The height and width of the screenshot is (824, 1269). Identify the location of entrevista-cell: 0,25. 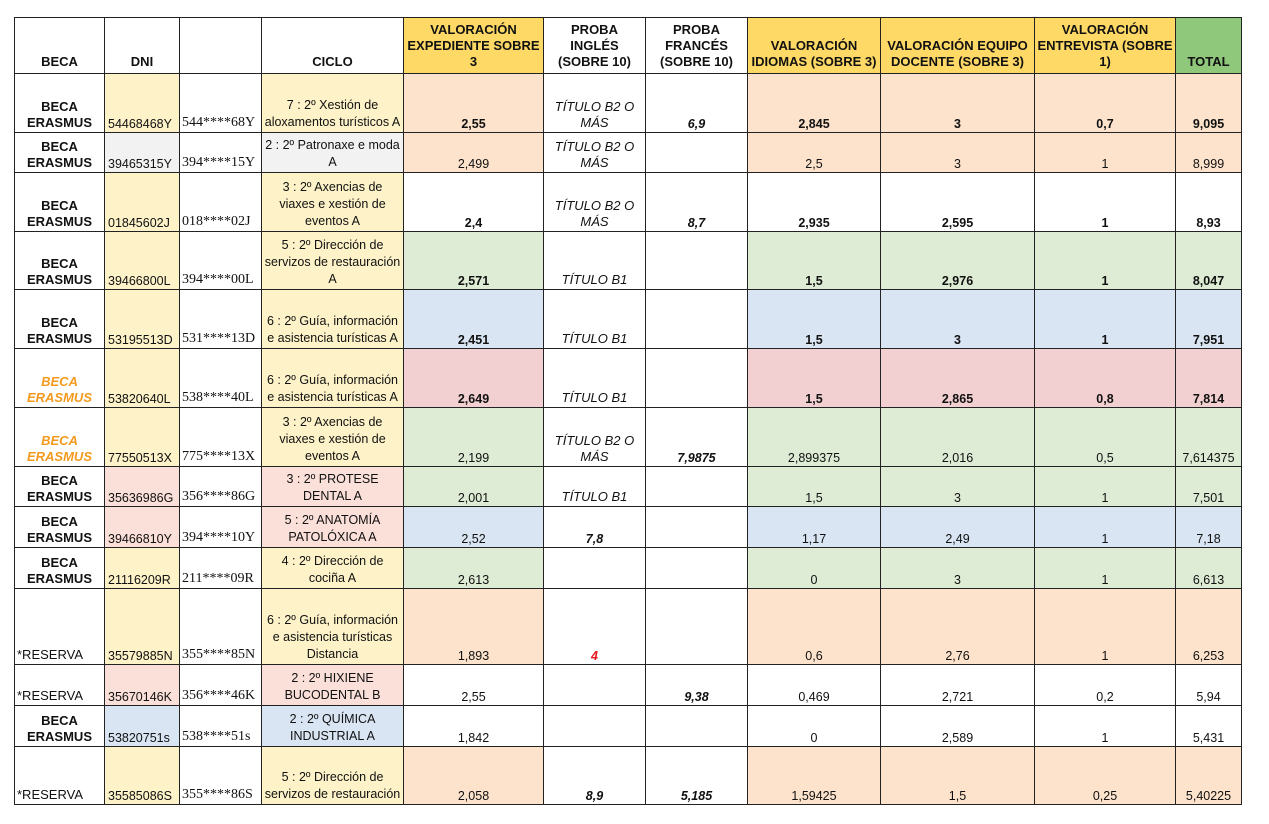
(1105, 775).